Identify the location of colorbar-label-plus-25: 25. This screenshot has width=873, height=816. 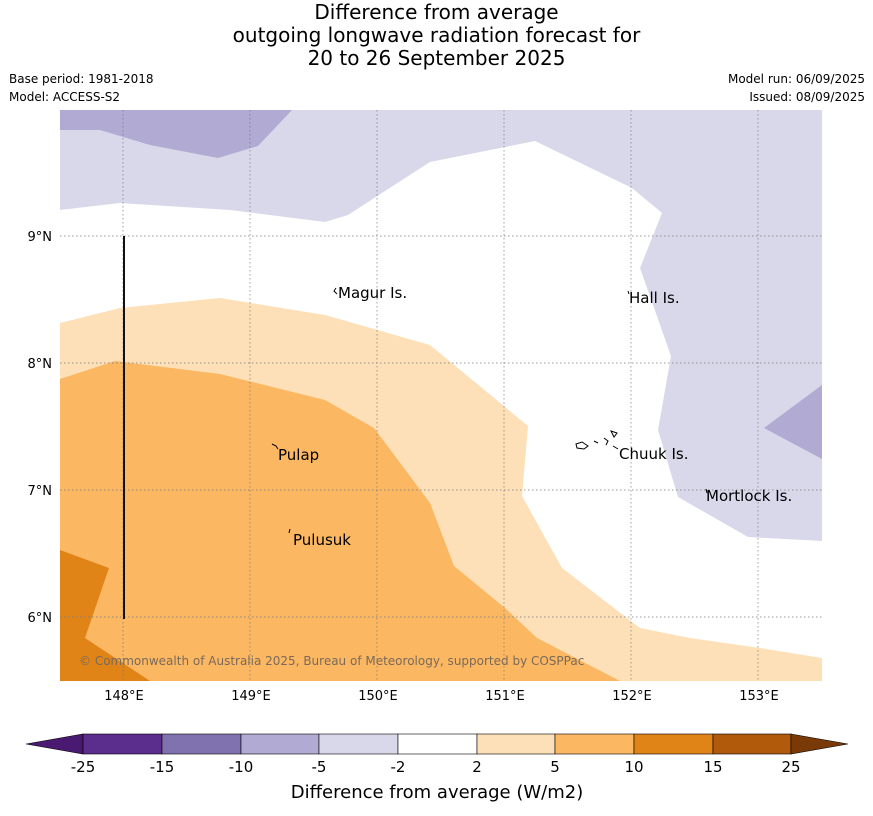
(790, 767).